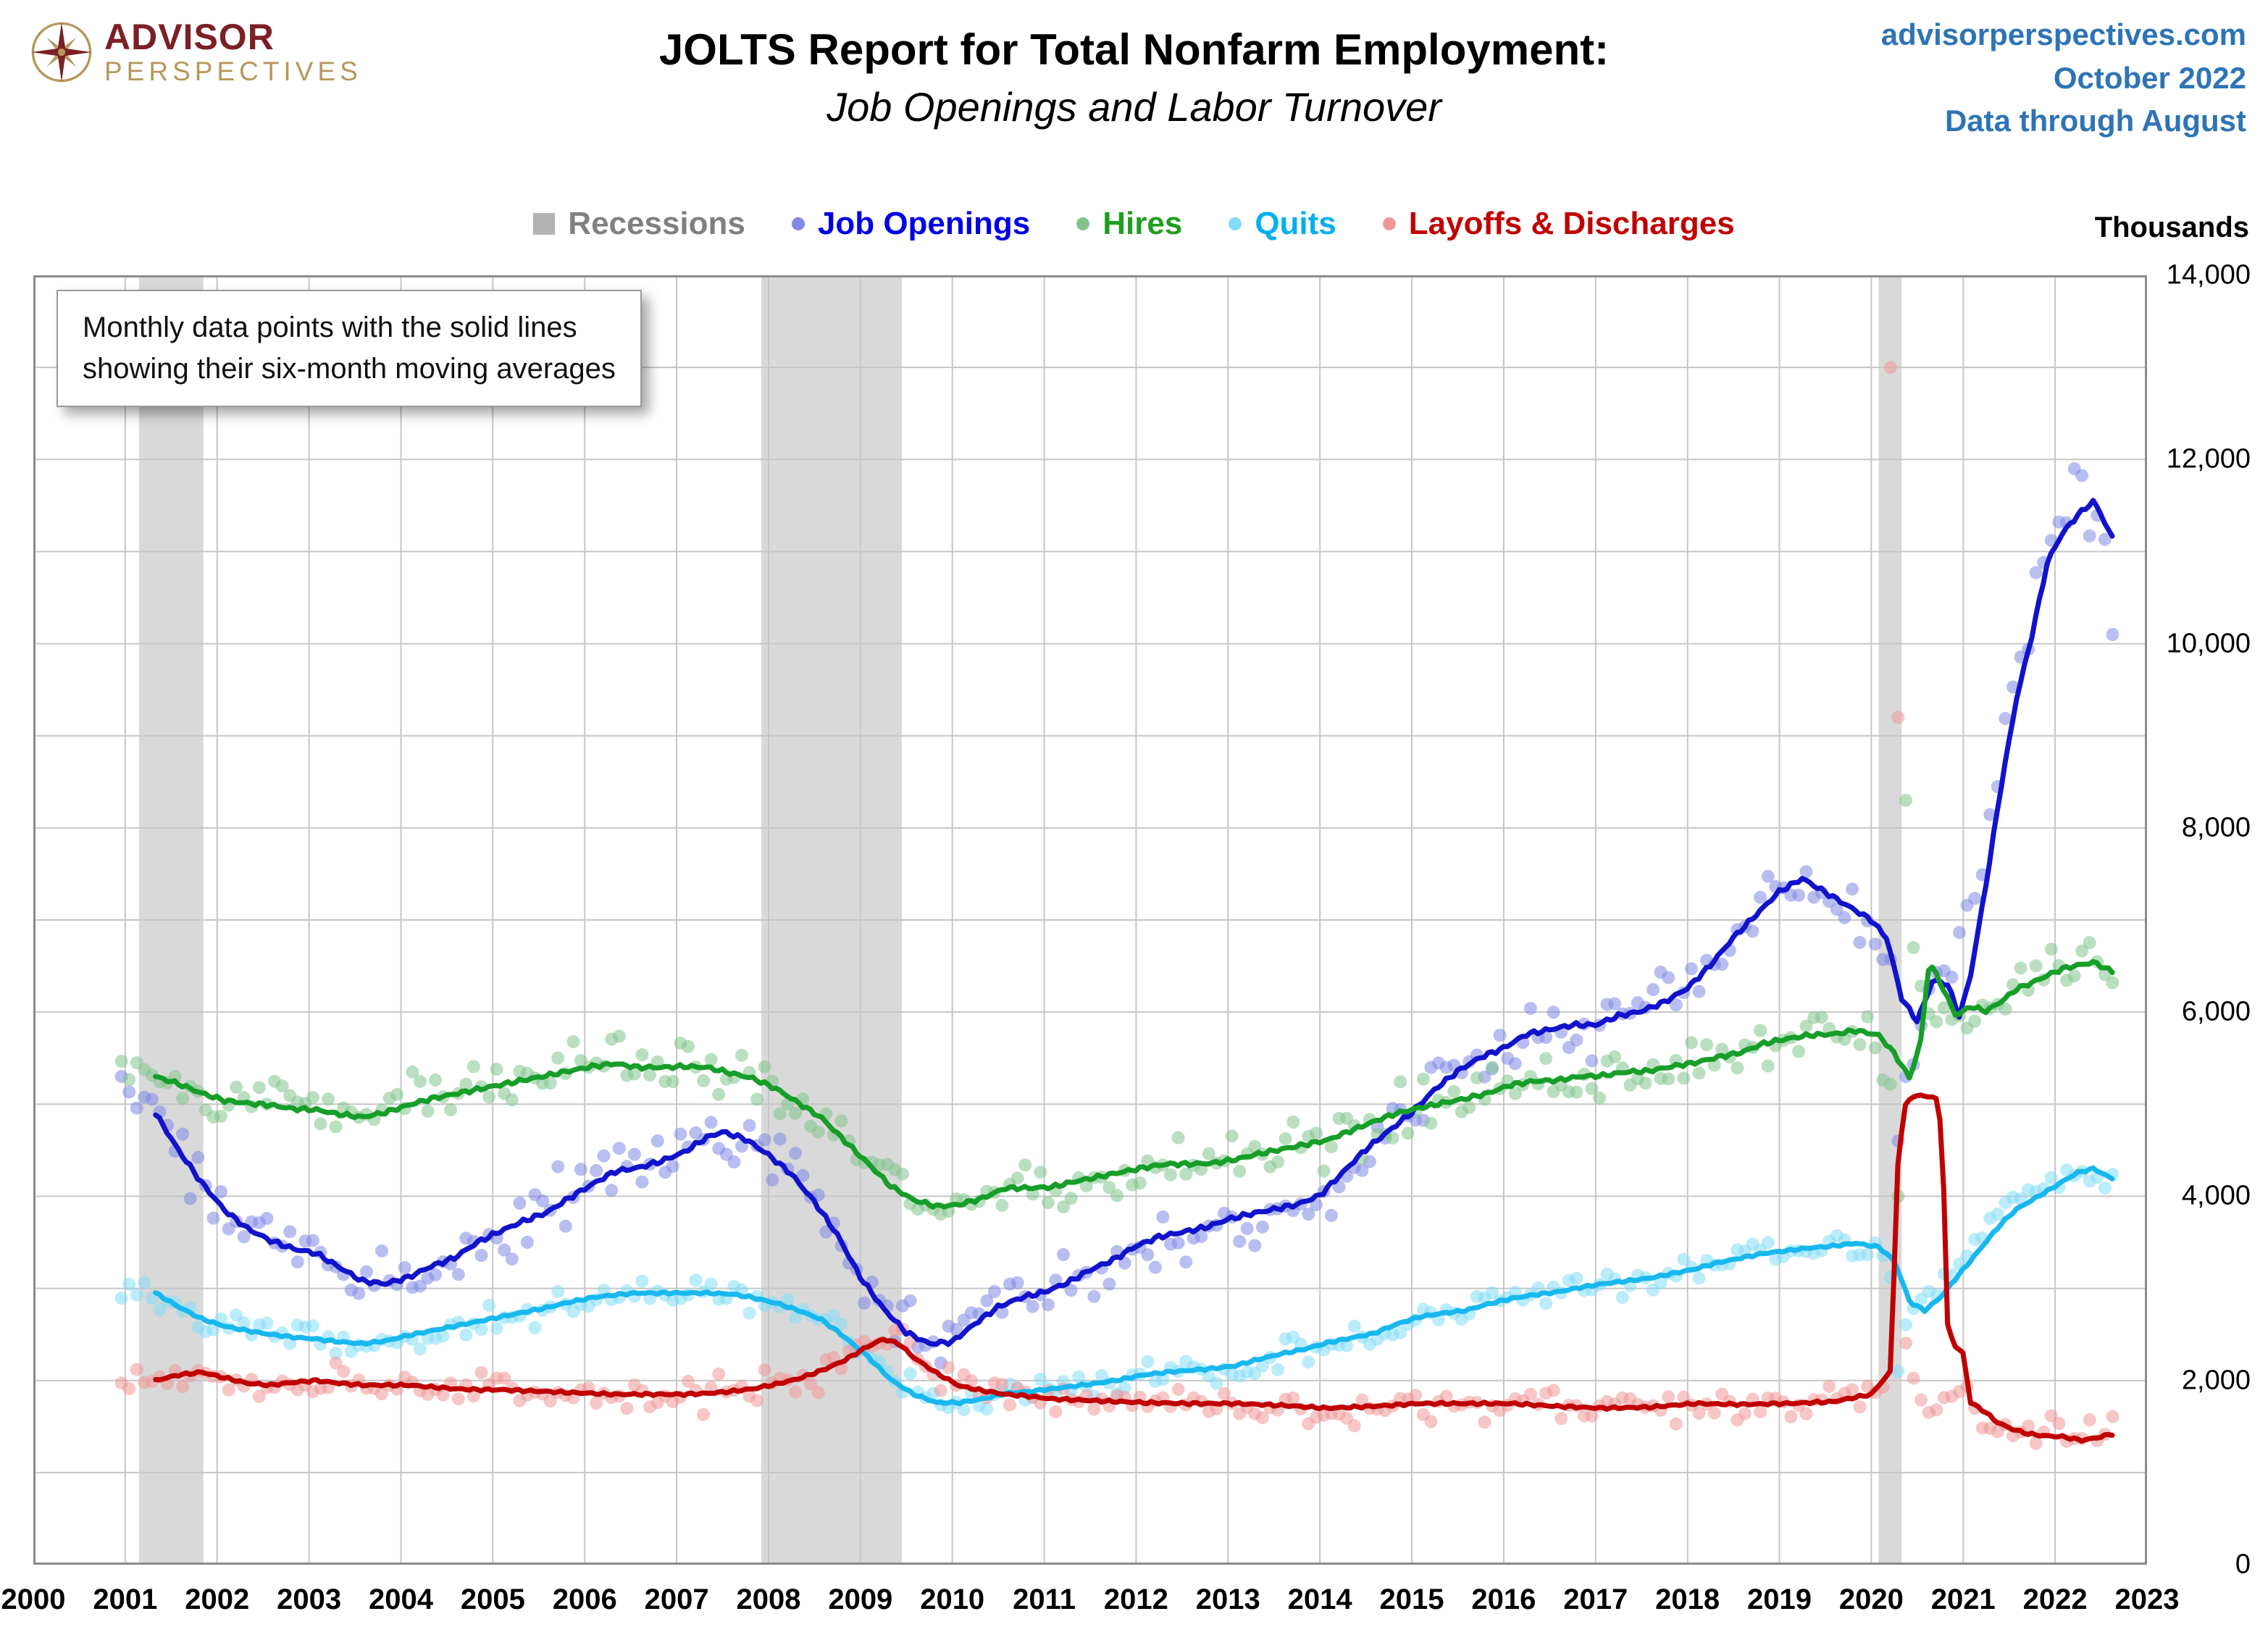  I want to click on x-axis-label: 2020, so click(1871, 1599).